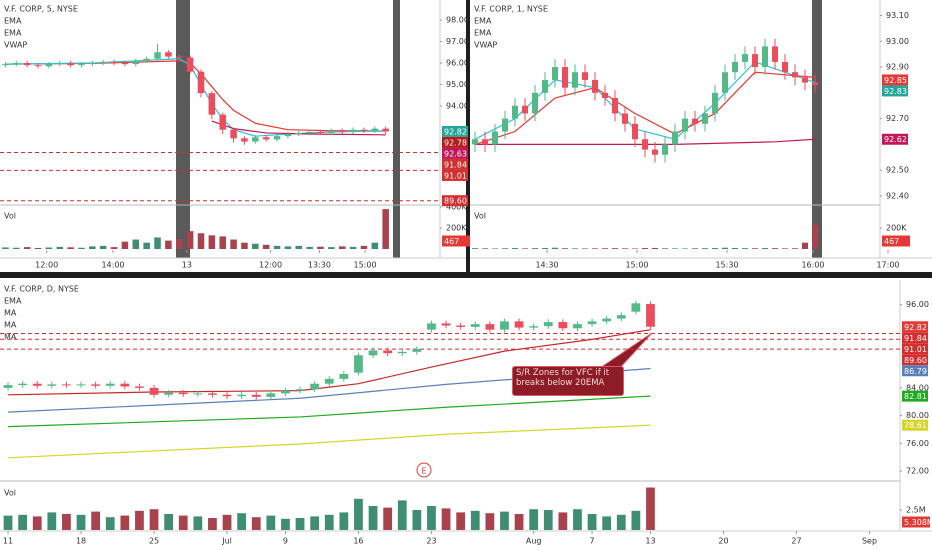 The height and width of the screenshot is (550, 932). Describe the element at coordinates (895, 80) in the screenshot. I see `price-badge-label: 92.85` at that location.